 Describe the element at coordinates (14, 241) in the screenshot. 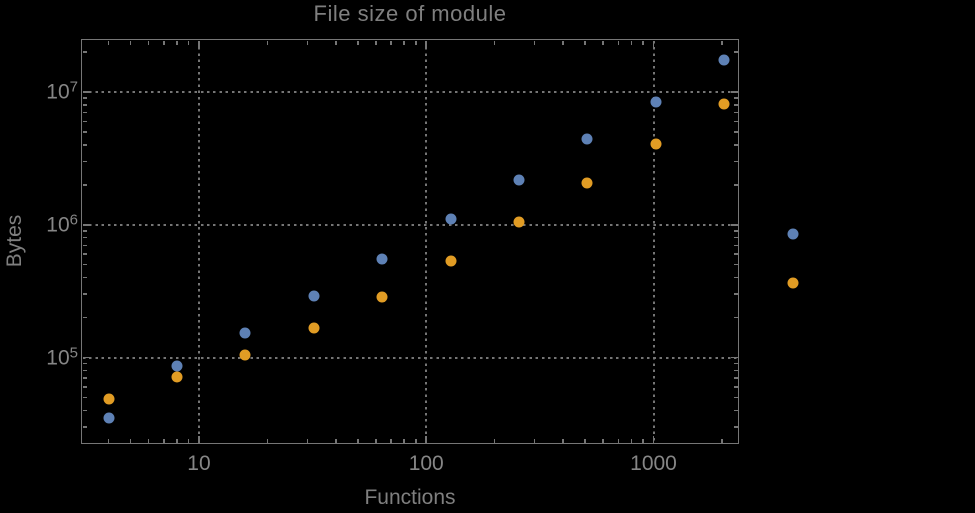

I see `y-axis-label-text: Bytes` at that location.